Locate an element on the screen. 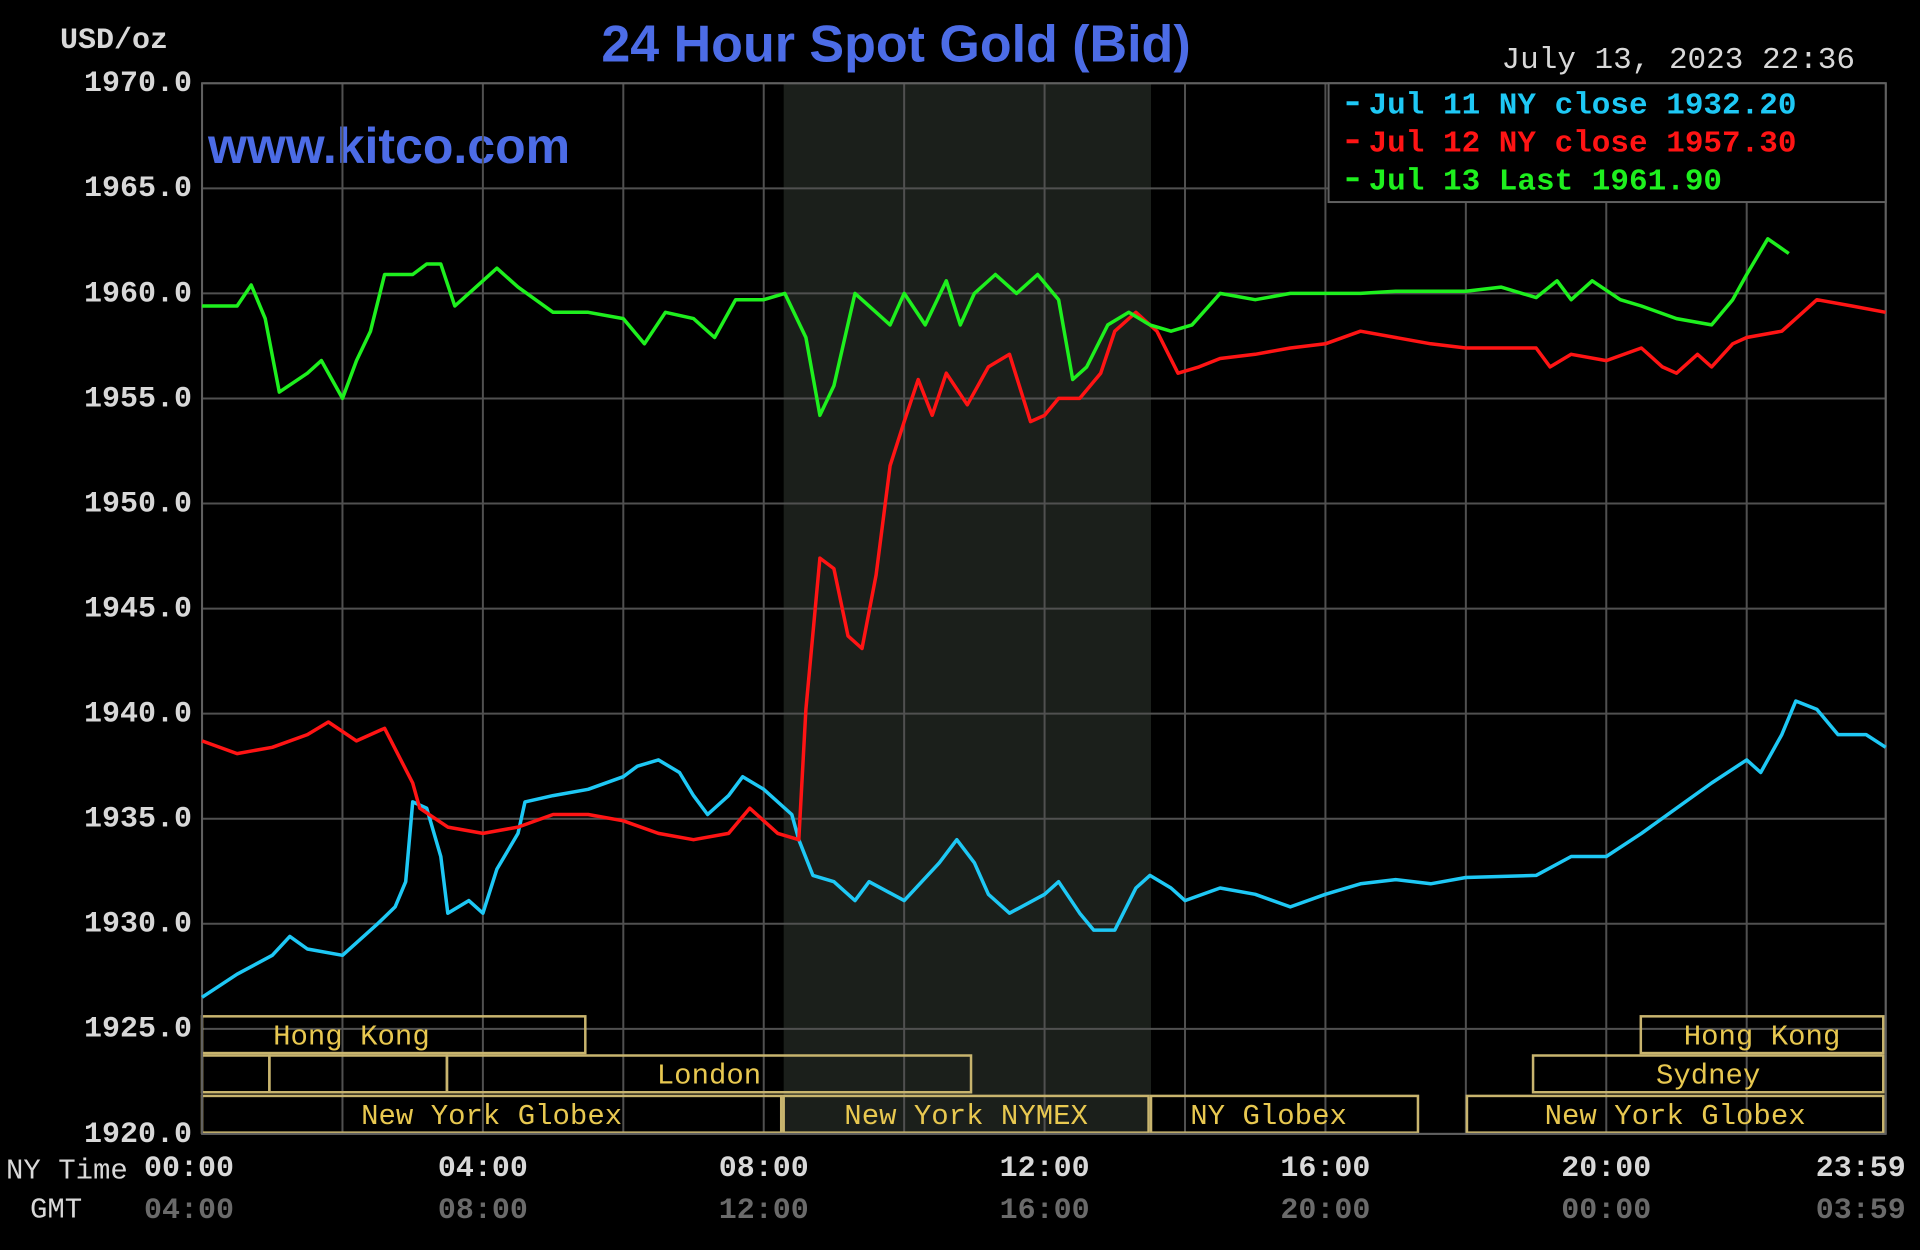 This screenshot has height=1250, width=1920. watermark: www.kitco.com is located at coordinates (388, 146).